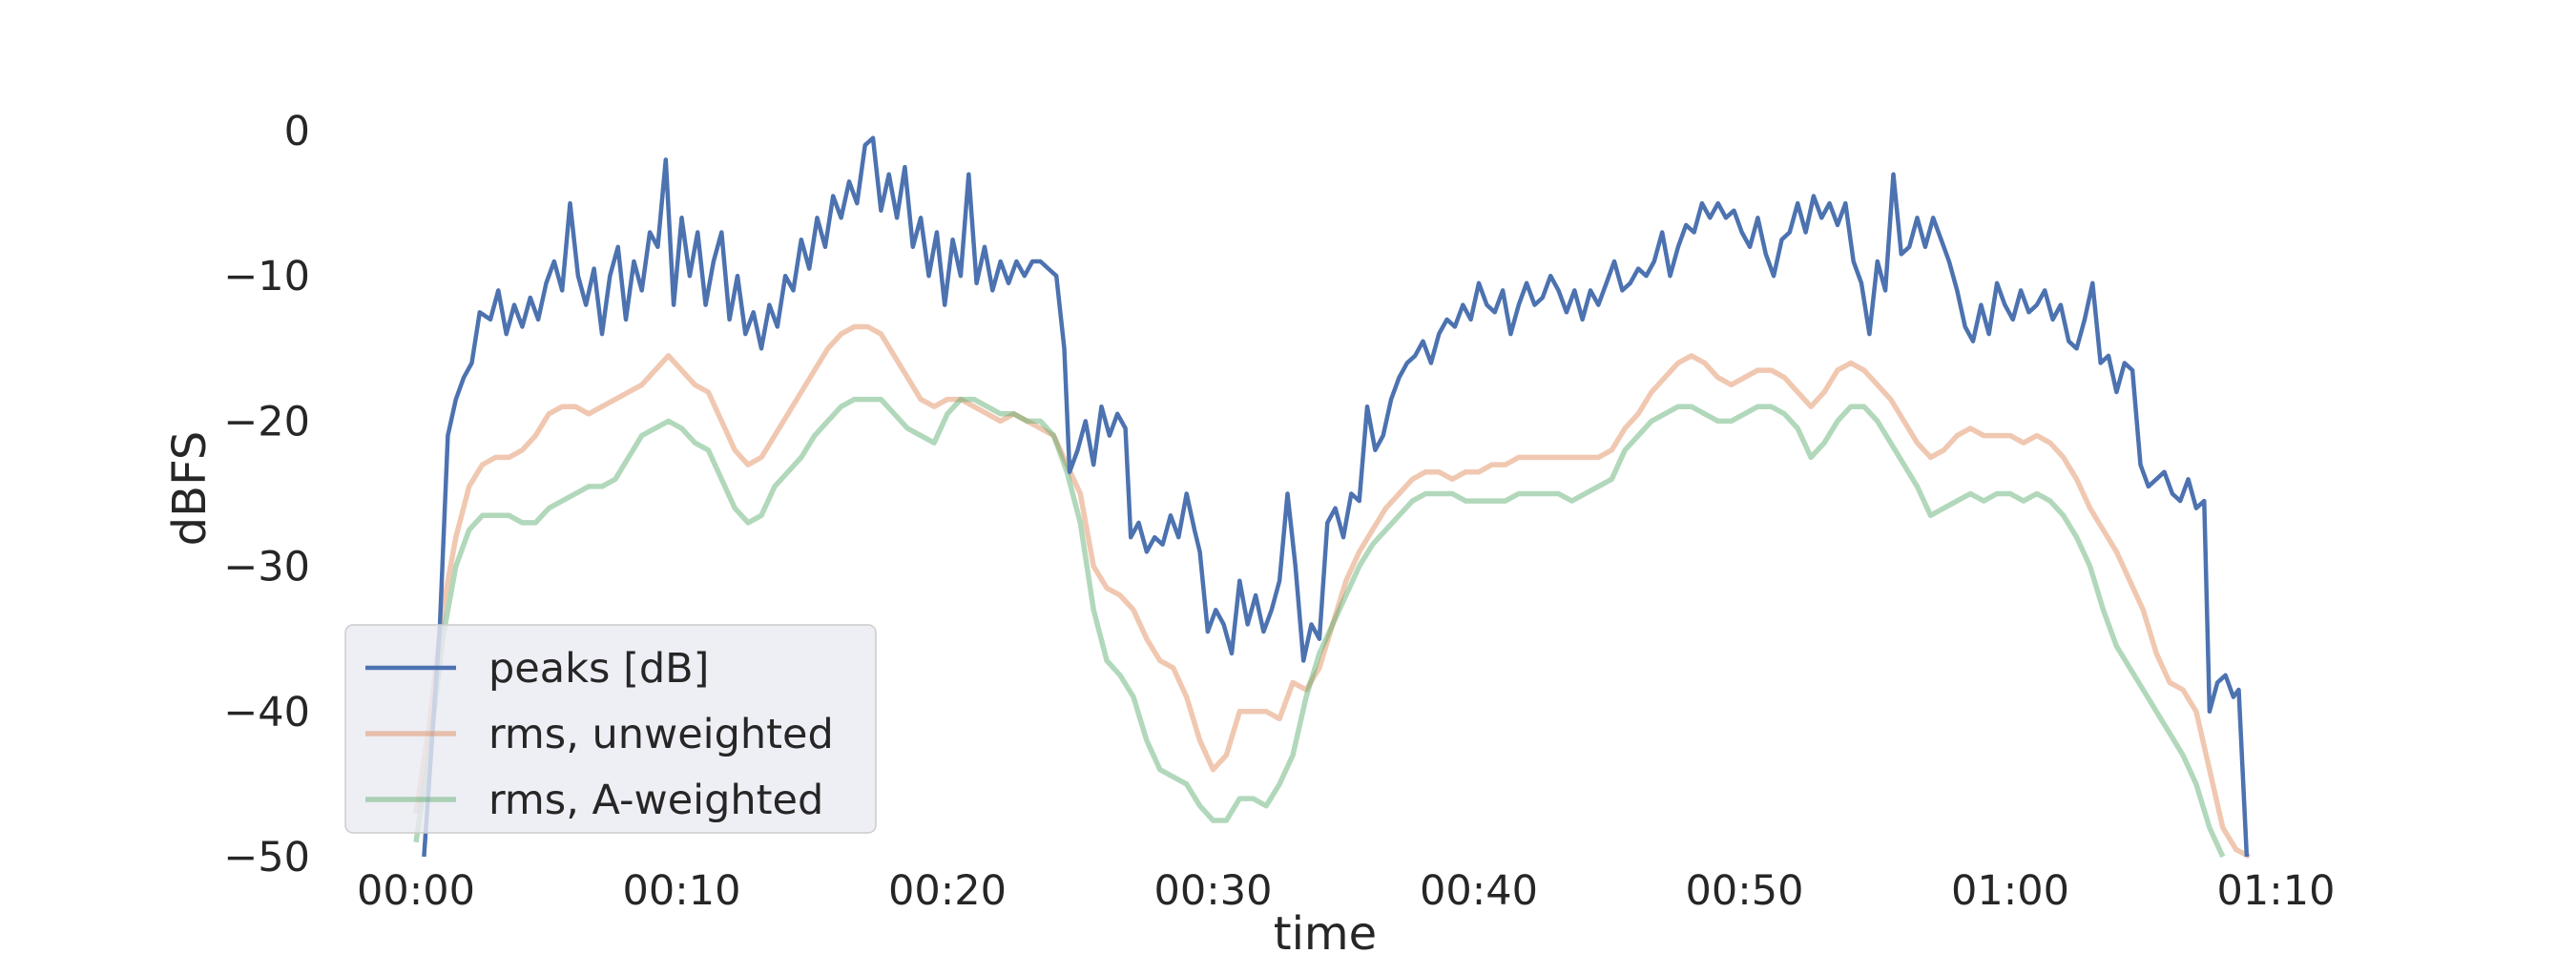 This screenshot has height=954, width=2576. What do you see at coordinates (266, 857) in the screenshot?
I see `y-tick-label: −50` at bounding box center [266, 857].